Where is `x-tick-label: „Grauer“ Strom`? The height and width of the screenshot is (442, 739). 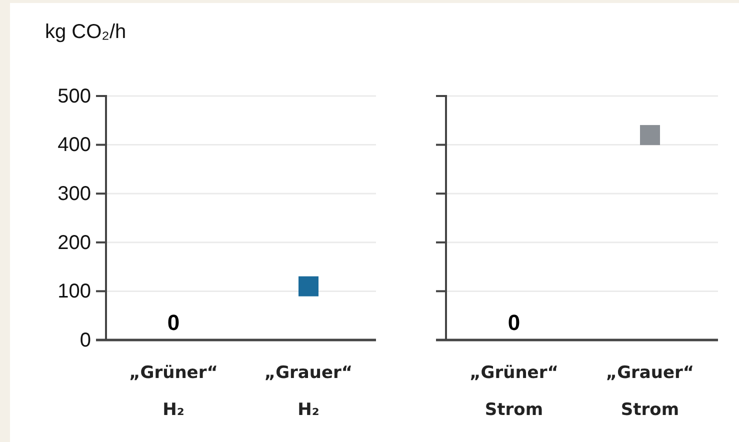
x-tick-label: „Grauer“ Strom is located at coordinates (650, 391).